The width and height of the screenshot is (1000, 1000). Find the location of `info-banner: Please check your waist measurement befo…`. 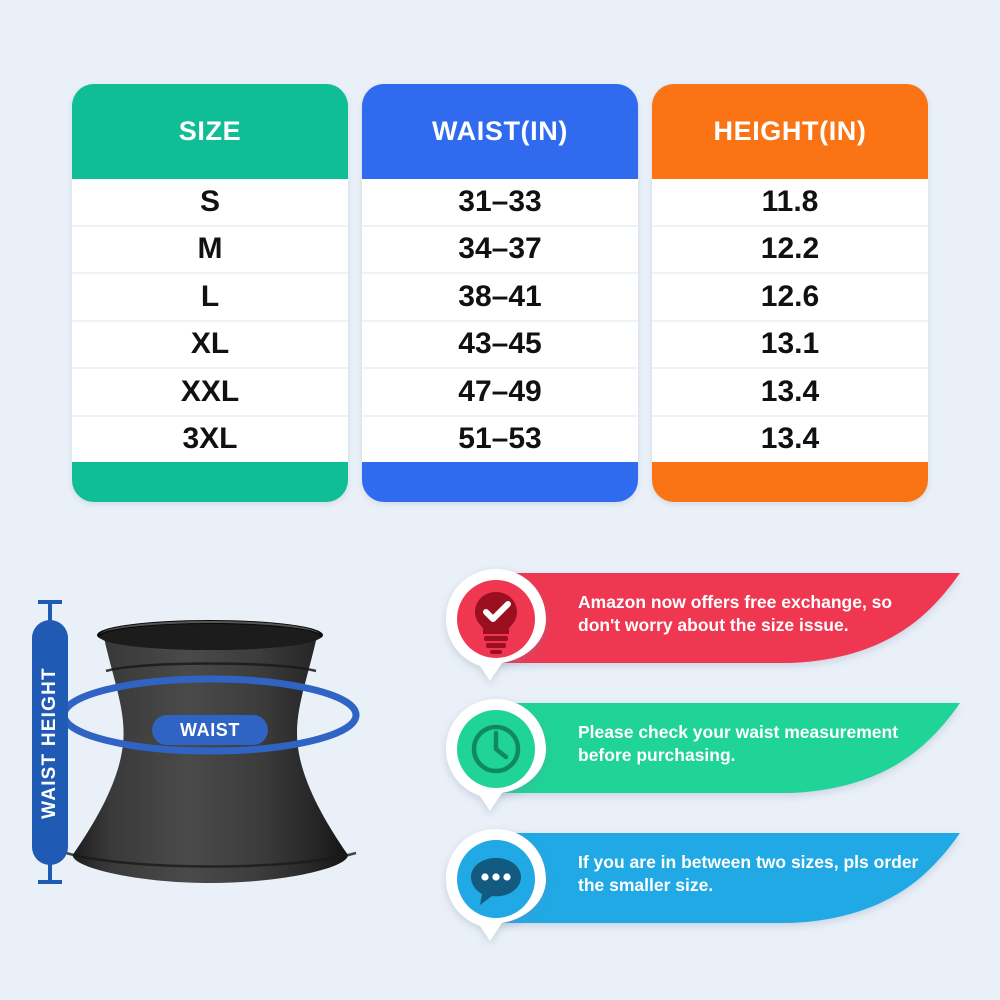

info-banner: Please check your waist measurement befo… is located at coordinates (700, 753).